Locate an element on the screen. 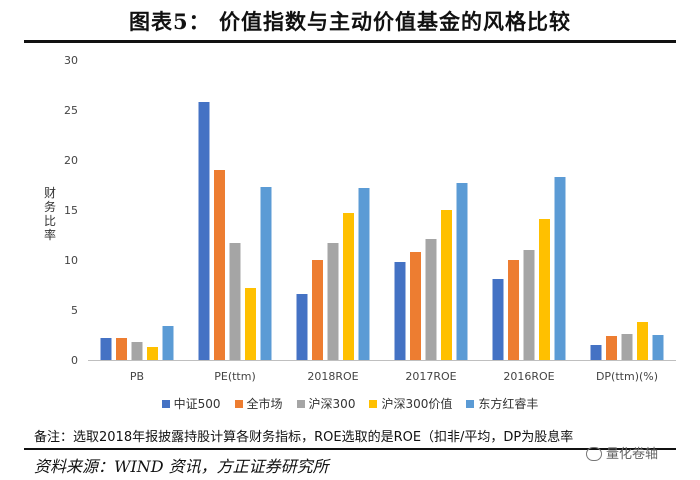 This screenshot has height=480, width=700. x-tick-label: 2018ROE is located at coordinates (332, 376).